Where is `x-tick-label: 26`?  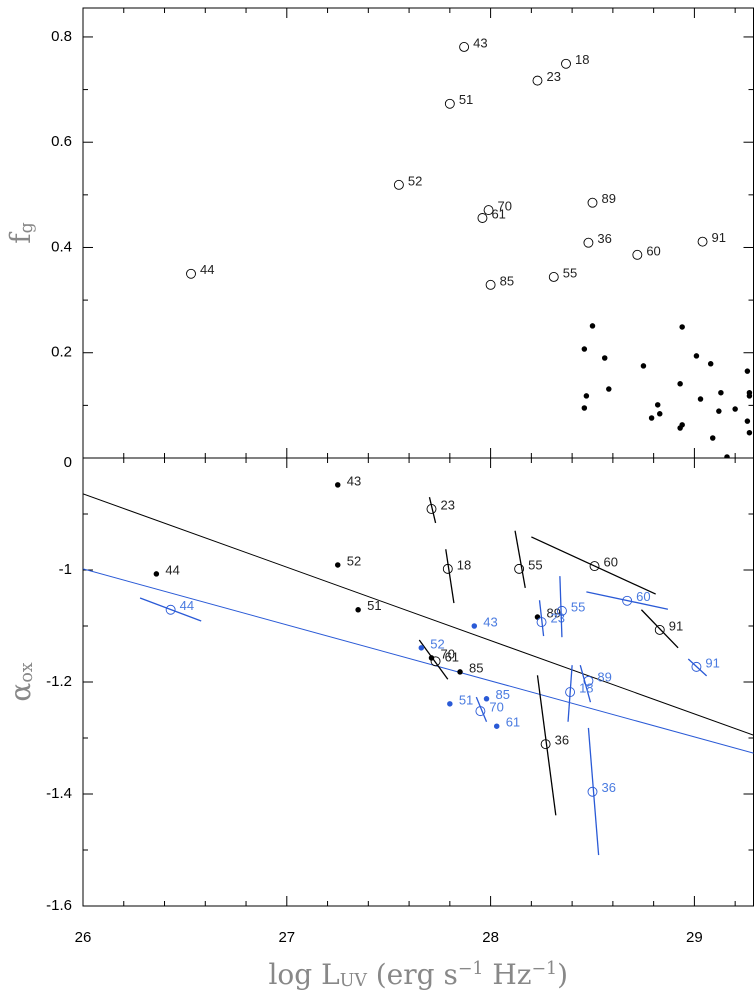 x-tick-label: 26 is located at coordinates (83, 937).